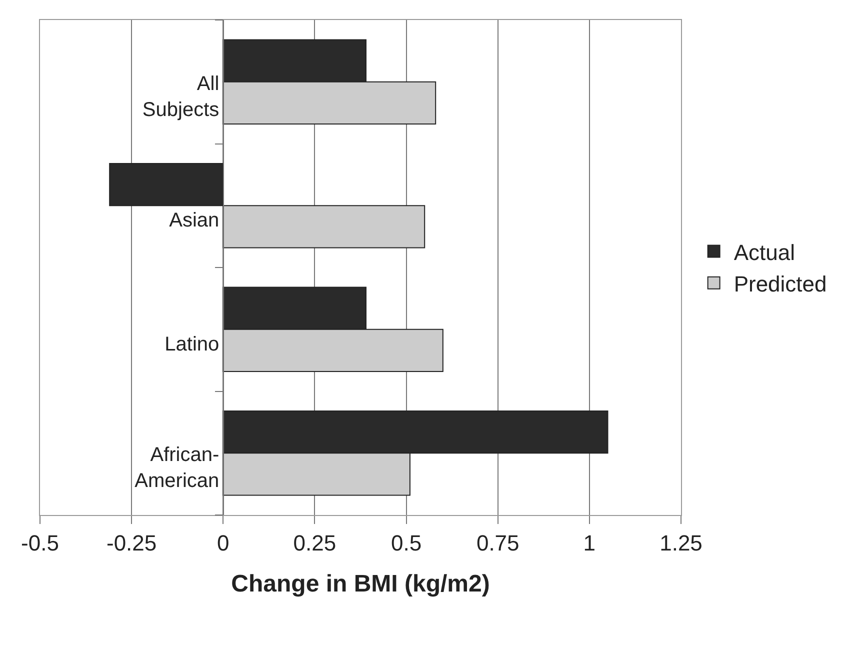  I want to click on x-tick-label: 1.25, so click(681, 543).